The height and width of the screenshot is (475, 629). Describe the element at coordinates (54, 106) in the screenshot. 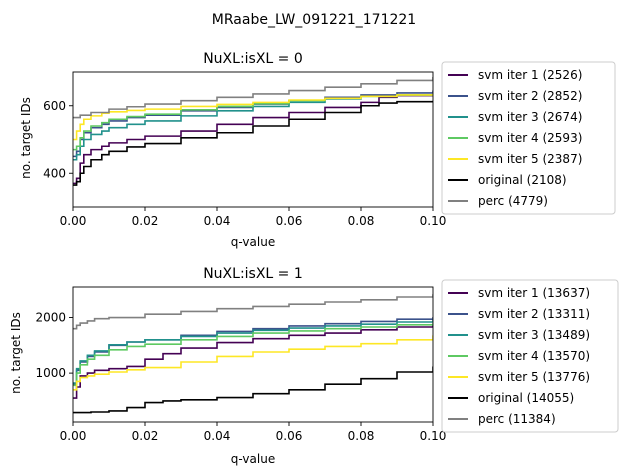

I see `y-tick-label: 600` at that location.